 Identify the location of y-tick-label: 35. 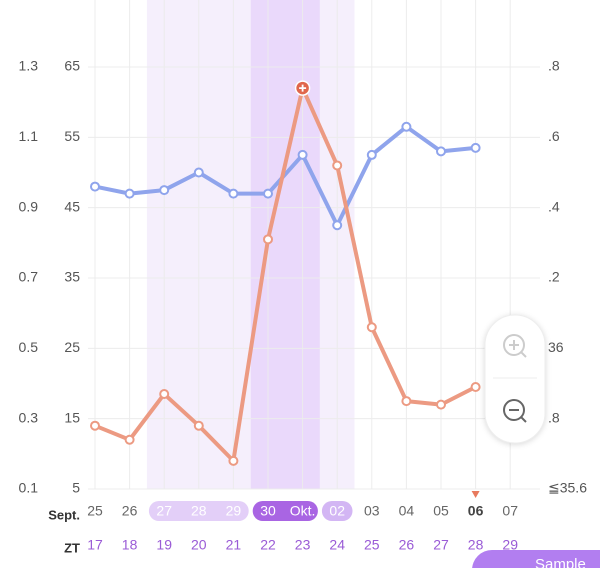
(72, 277).